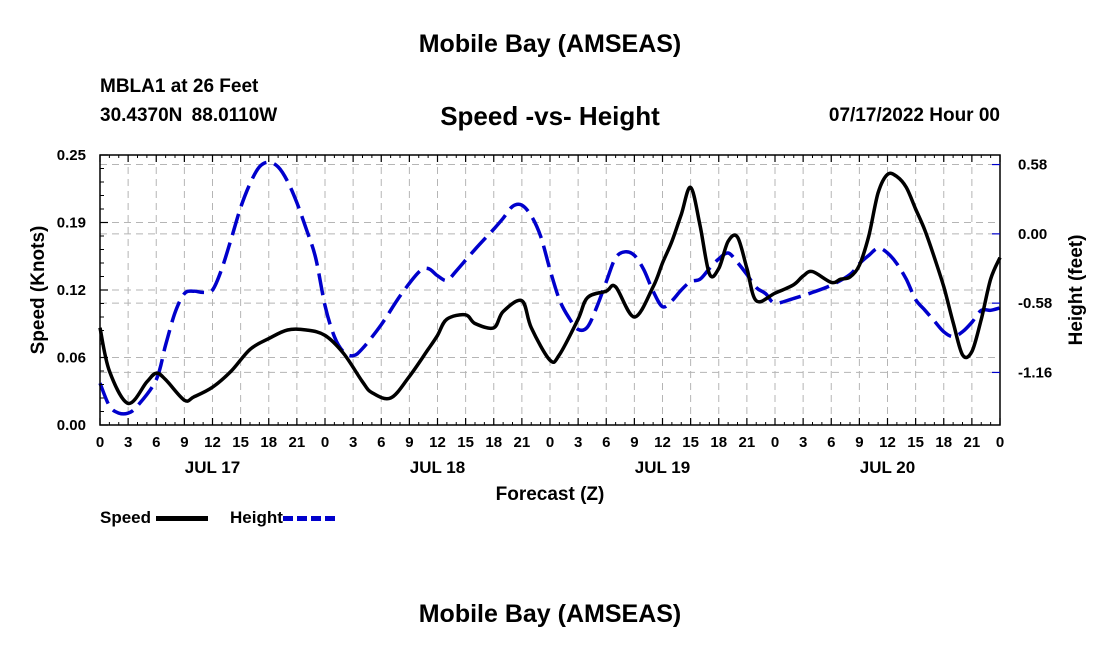 This screenshot has width=1100, height=650. What do you see at coordinates (1035, 303) in the screenshot?
I see `y-right-tick-label: -0.58` at bounding box center [1035, 303].